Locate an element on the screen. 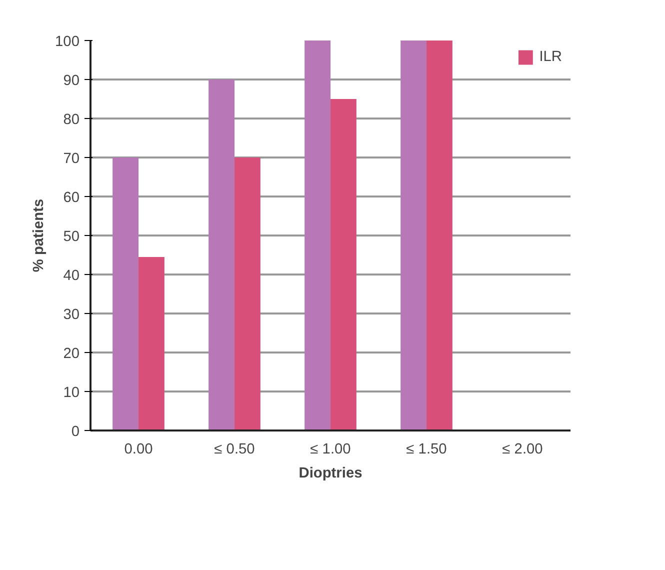 Image resolution: width=665 pixels, height=570 pixels. y-tick-label: 100 is located at coordinates (67, 42).